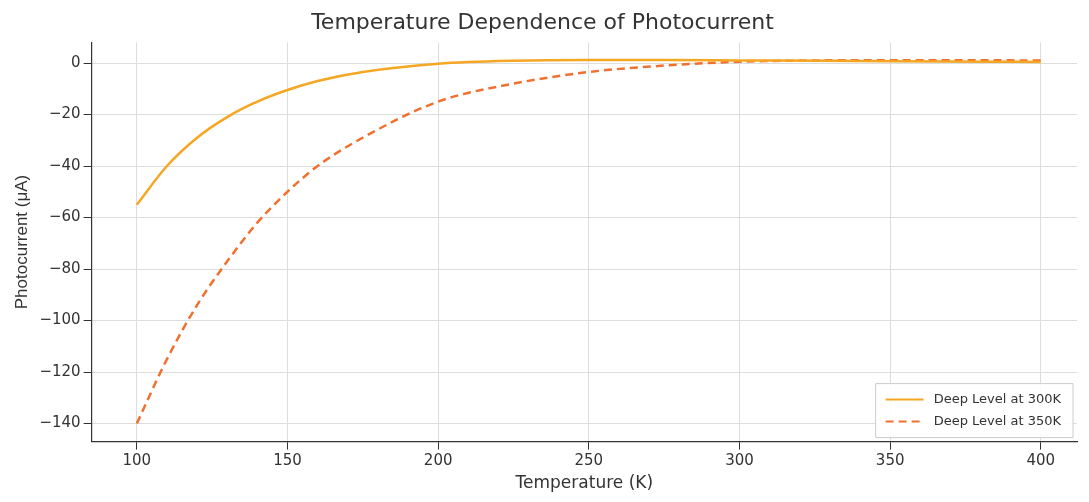 This screenshot has width=1089, height=502. Describe the element at coordinates (64, 164) in the screenshot. I see `y-tick-label: −40` at that location.